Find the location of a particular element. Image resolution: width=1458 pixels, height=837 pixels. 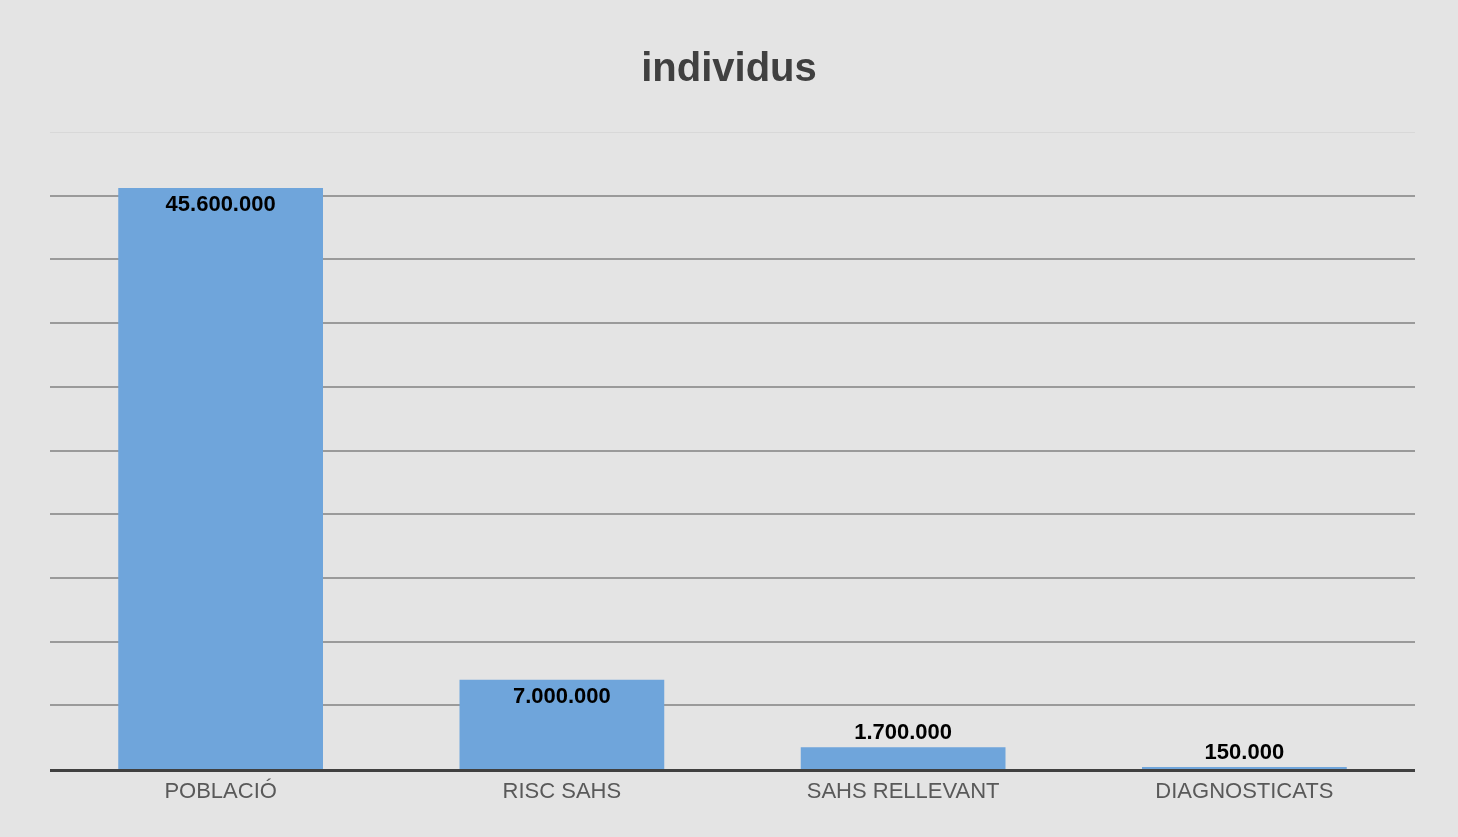

data-label: 7.000.000 is located at coordinates (561, 695).